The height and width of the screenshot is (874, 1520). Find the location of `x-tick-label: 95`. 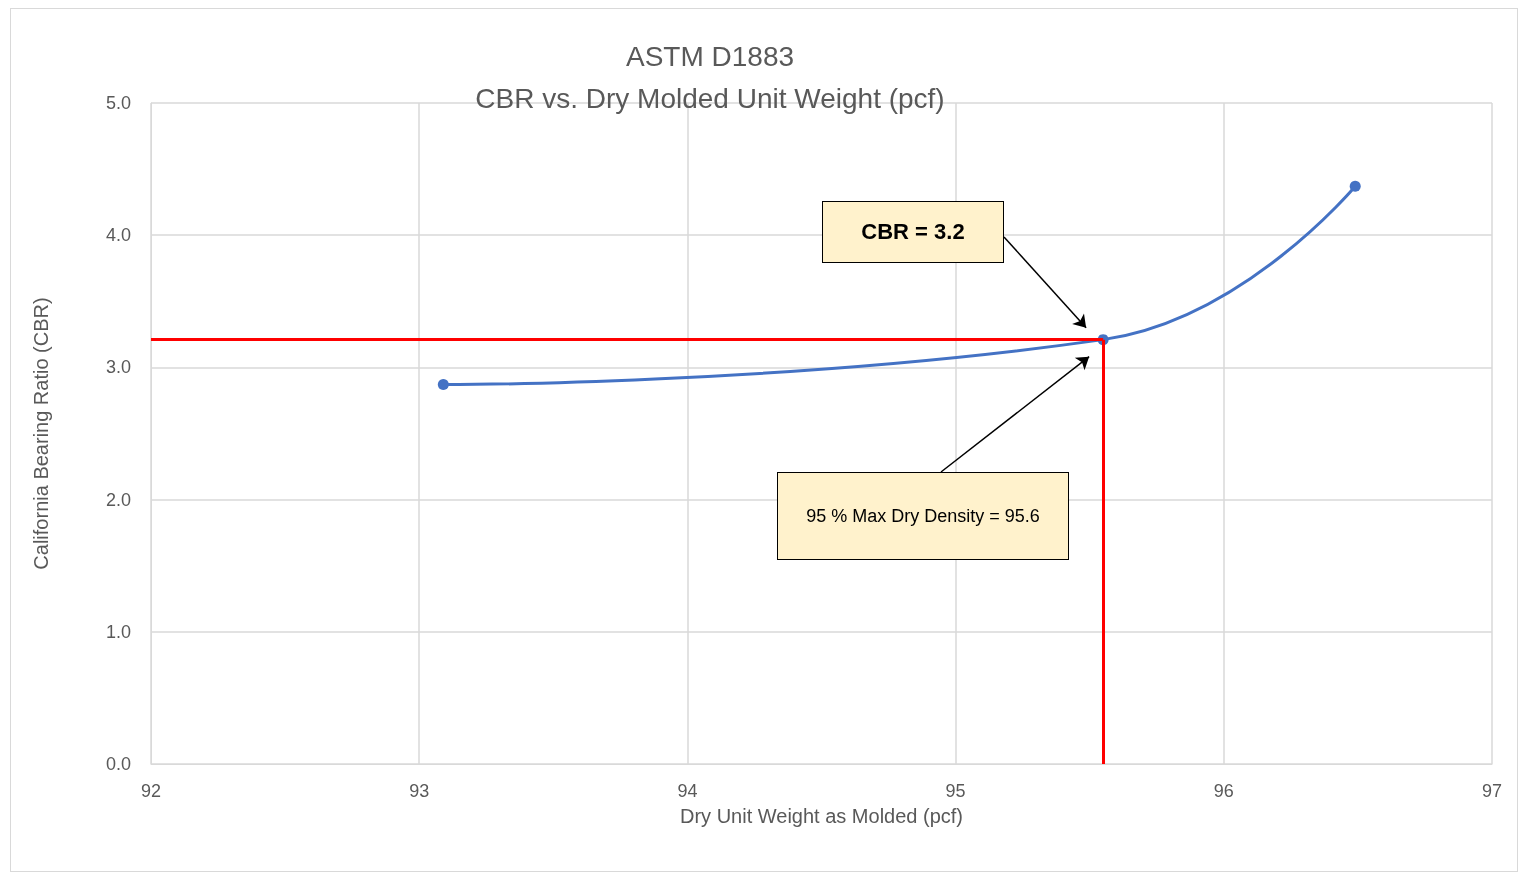

x-tick-label: 95 is located at coordinates (955, 791).